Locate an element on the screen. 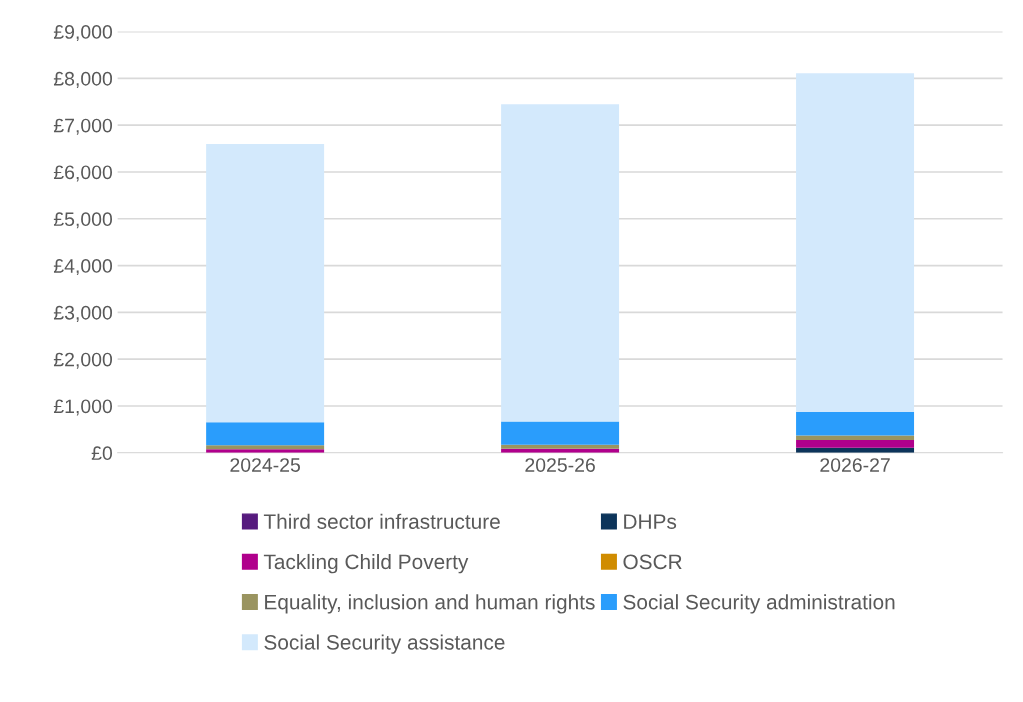 The height and width of the screenshot is (702, 1023). y-tick-label: £9,000 is located at coordinates (83, 33).